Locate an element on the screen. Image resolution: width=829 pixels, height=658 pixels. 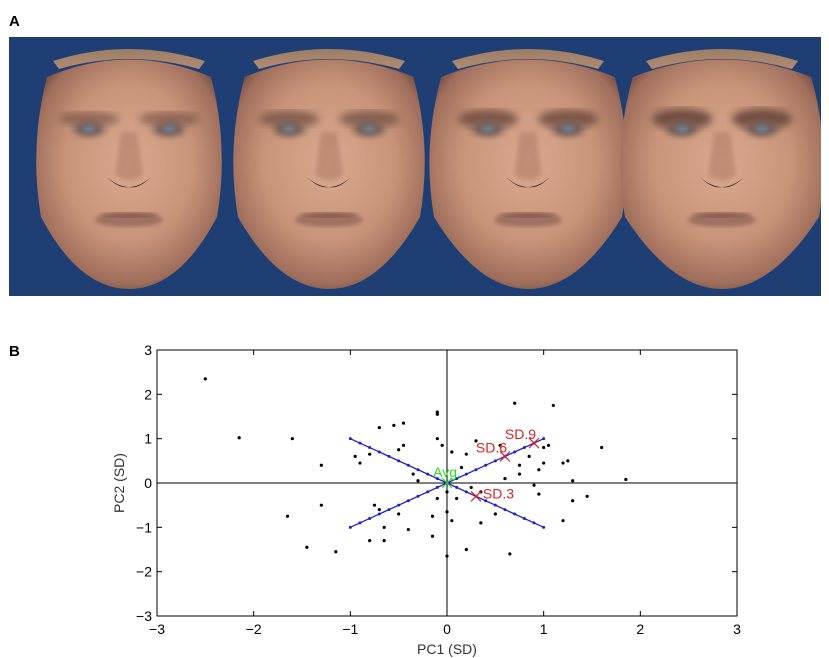
nose is located at coordinates (329, 156).